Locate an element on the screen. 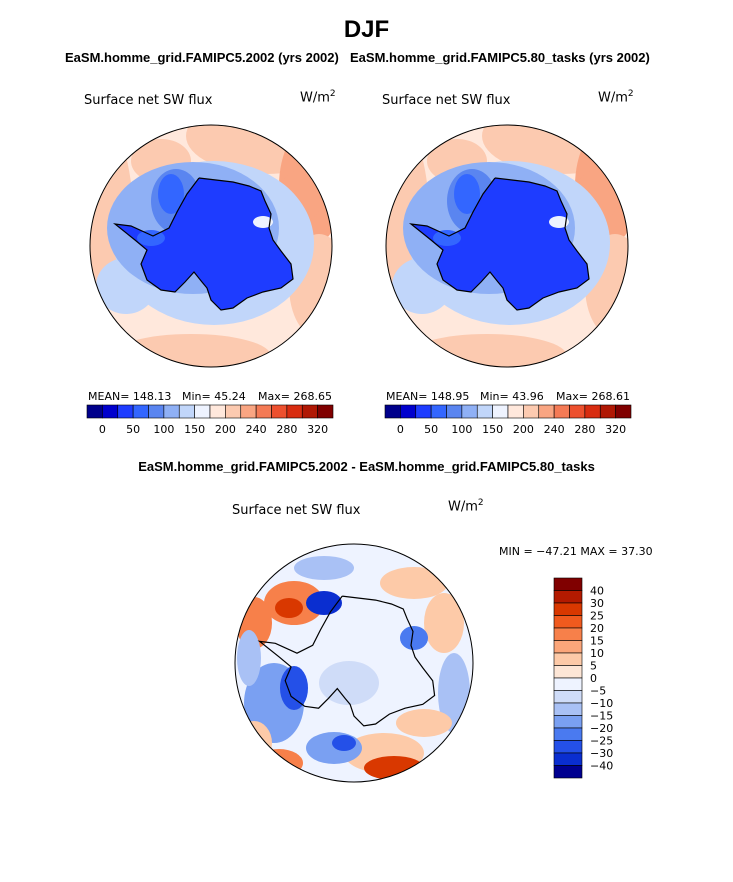 This screenshot has width=733, height=882. right-map-border is located at coordinates (507, 246).